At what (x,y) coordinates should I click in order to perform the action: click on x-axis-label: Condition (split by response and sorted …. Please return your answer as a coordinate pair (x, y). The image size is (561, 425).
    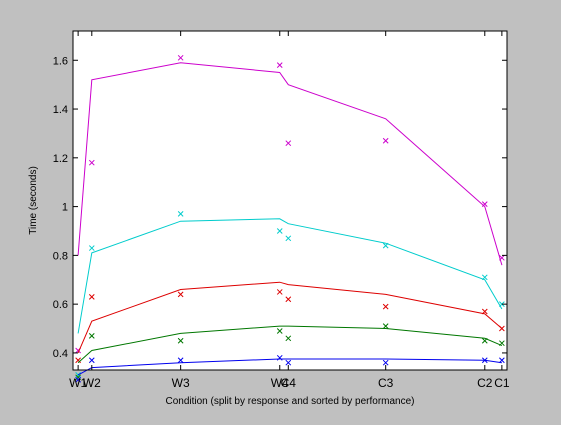
    Looking at the image, I should click on (289, 401).